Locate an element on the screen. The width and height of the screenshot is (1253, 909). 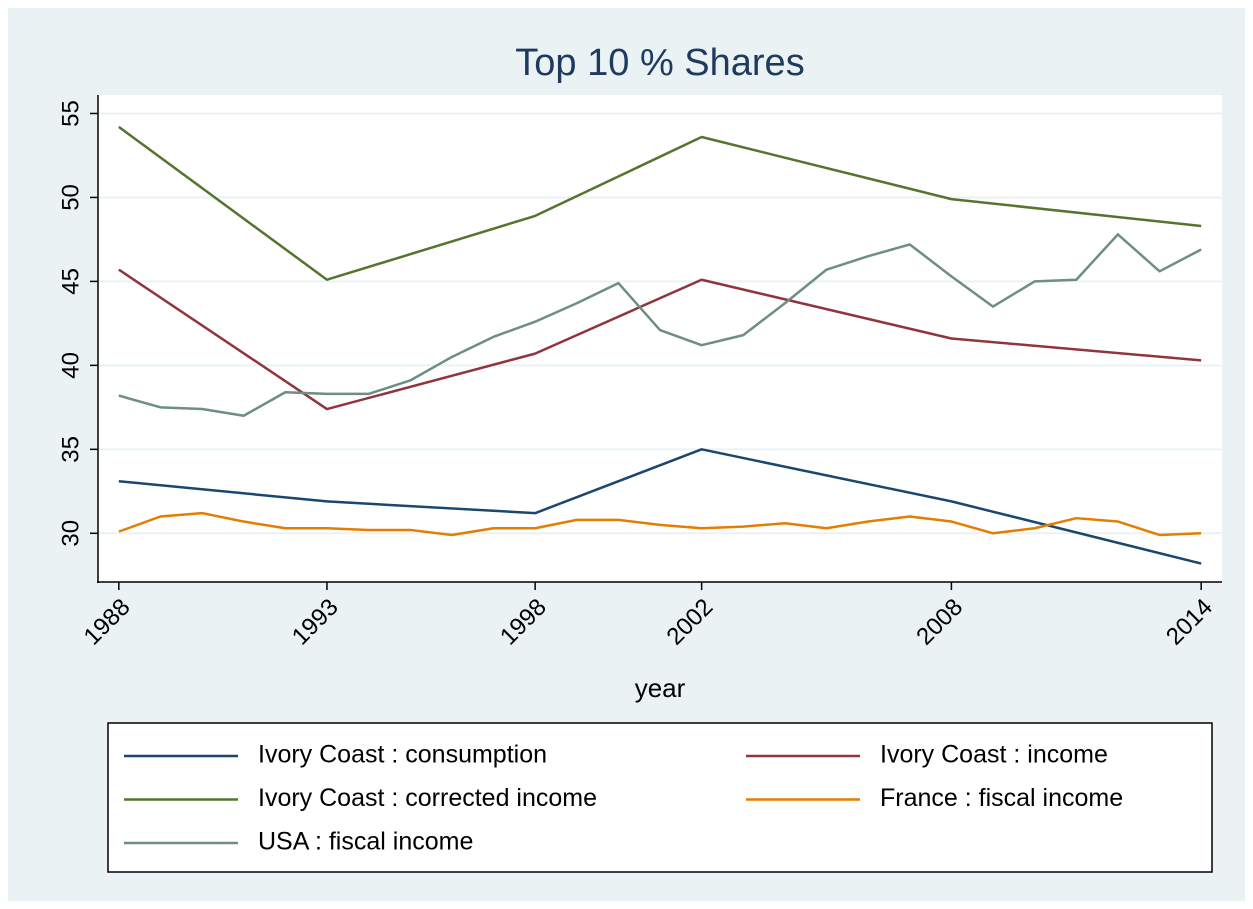
legend-label: Ivory Coast : corrected income is located at coordinates (427, 798).